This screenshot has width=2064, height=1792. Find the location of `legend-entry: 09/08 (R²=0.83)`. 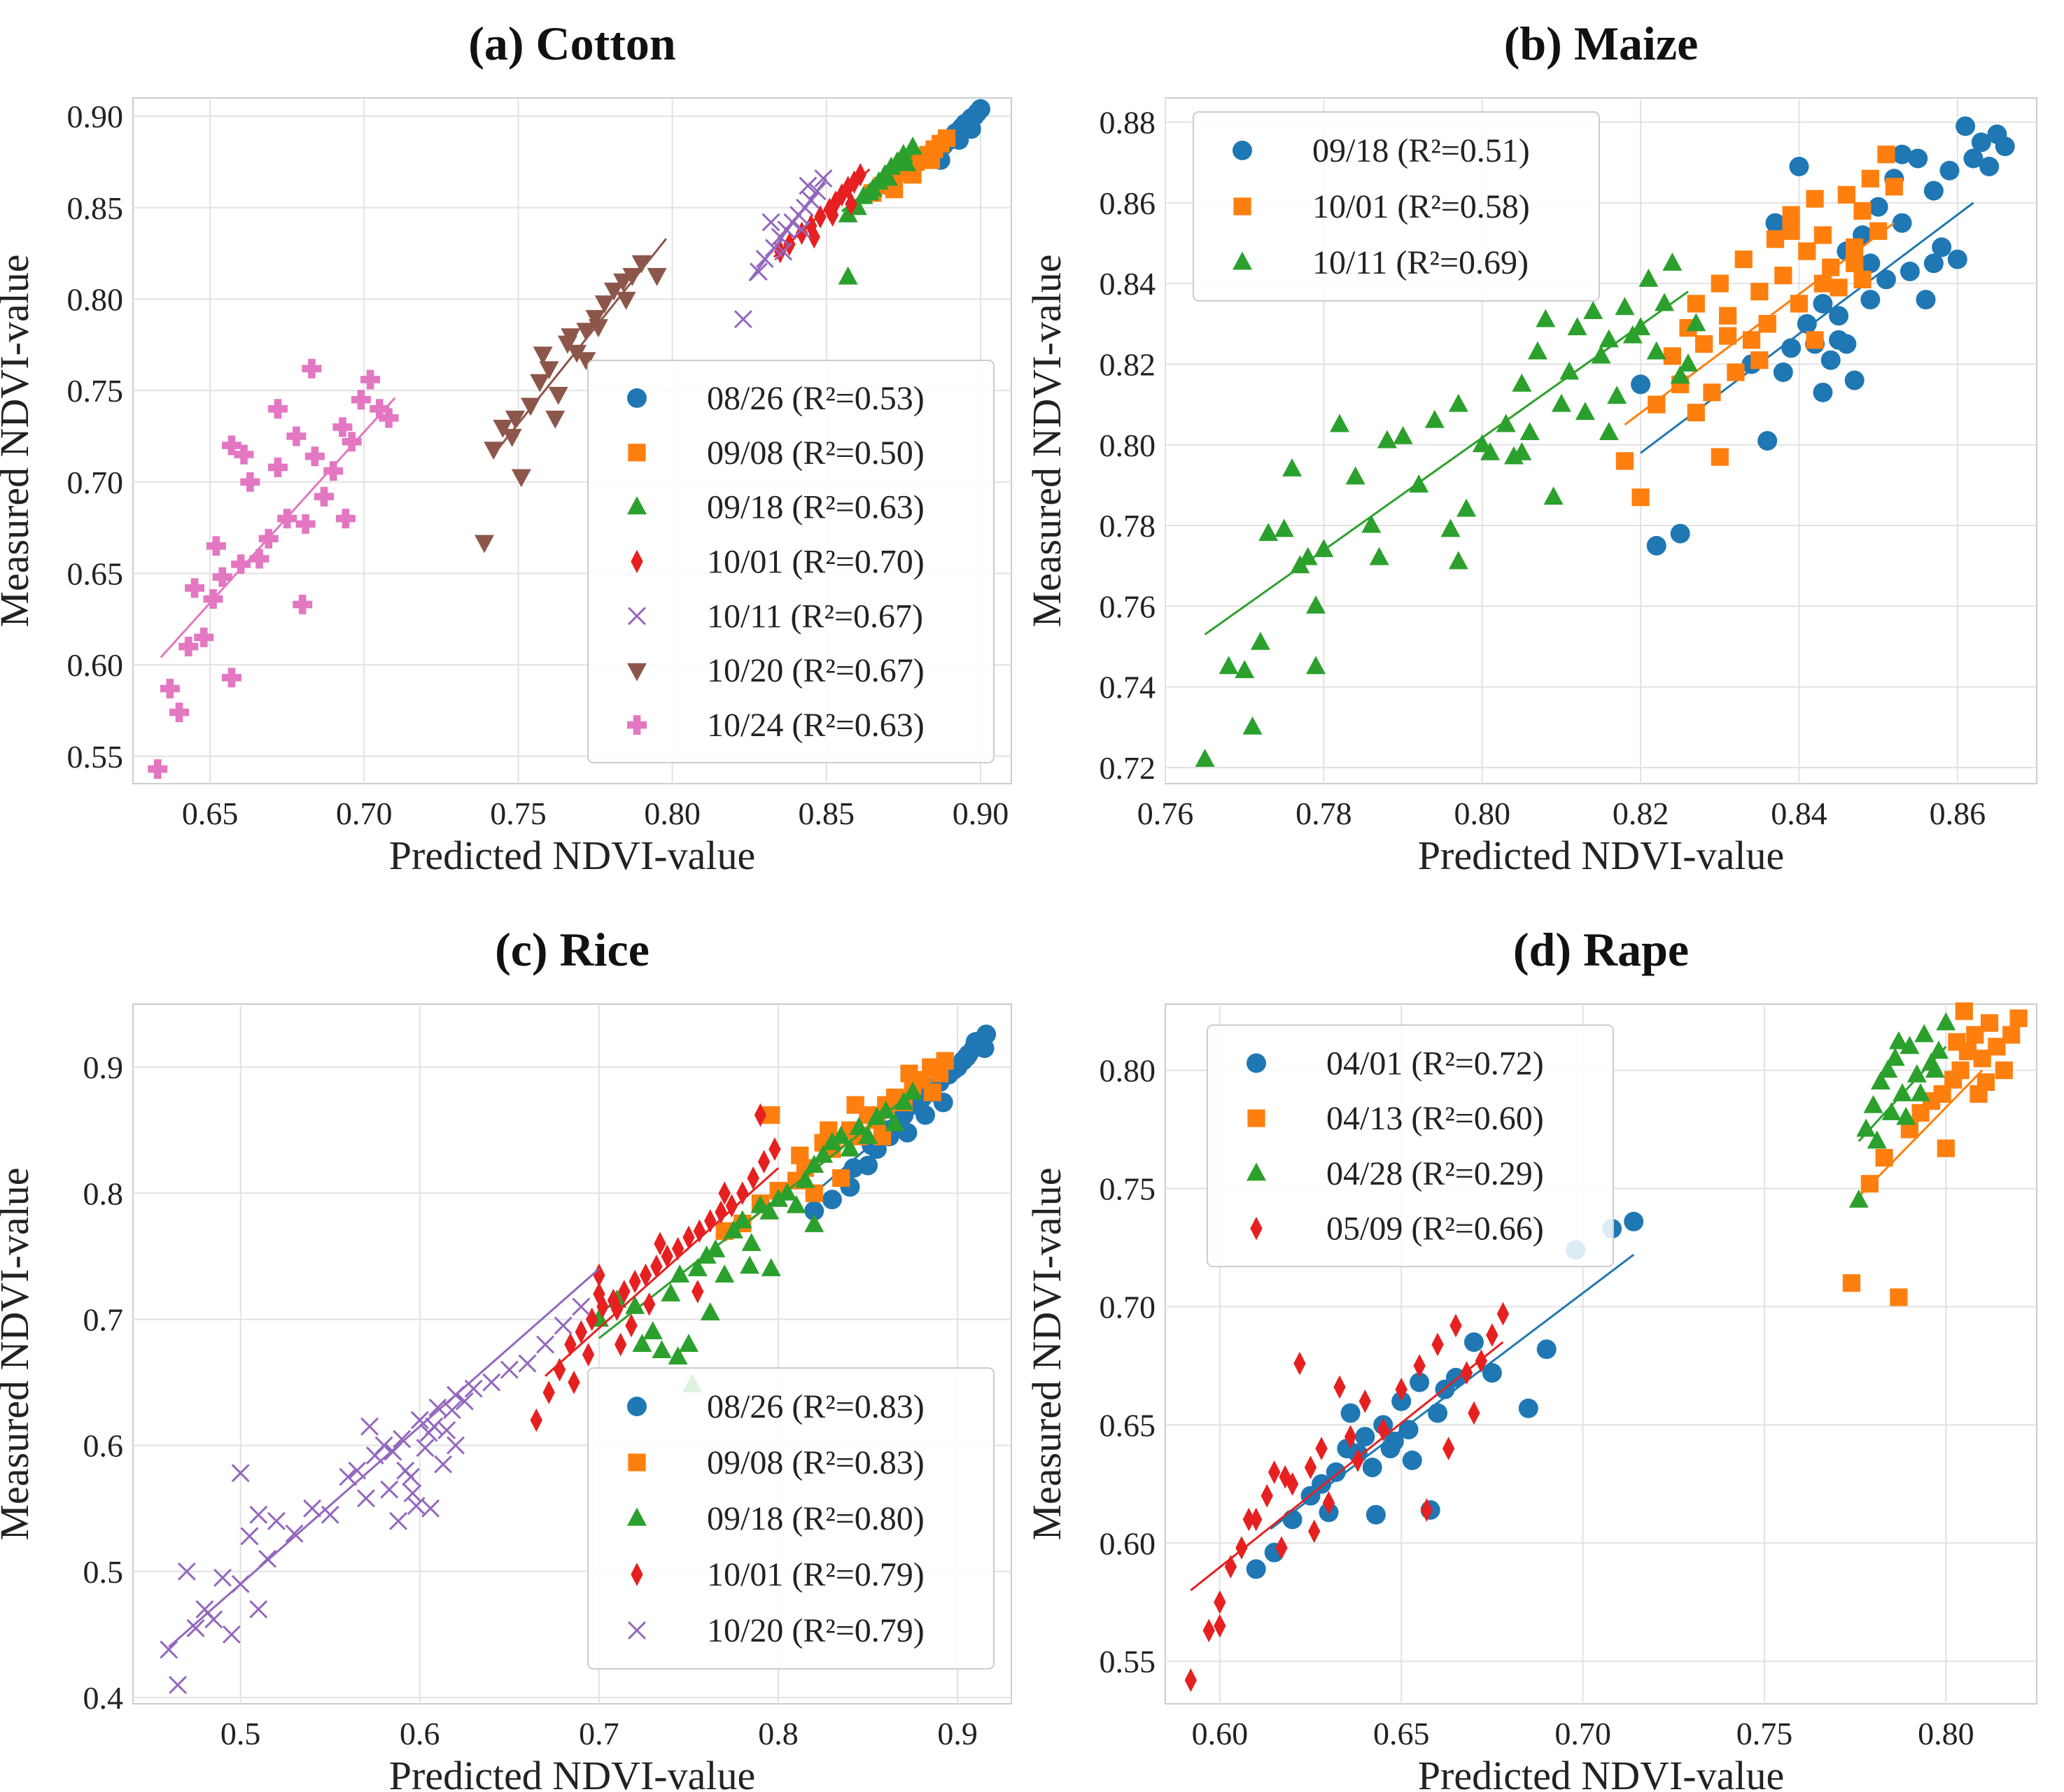

legend-entry: 09/08 (R²=0.83) is located at coordinates (816, 1462).